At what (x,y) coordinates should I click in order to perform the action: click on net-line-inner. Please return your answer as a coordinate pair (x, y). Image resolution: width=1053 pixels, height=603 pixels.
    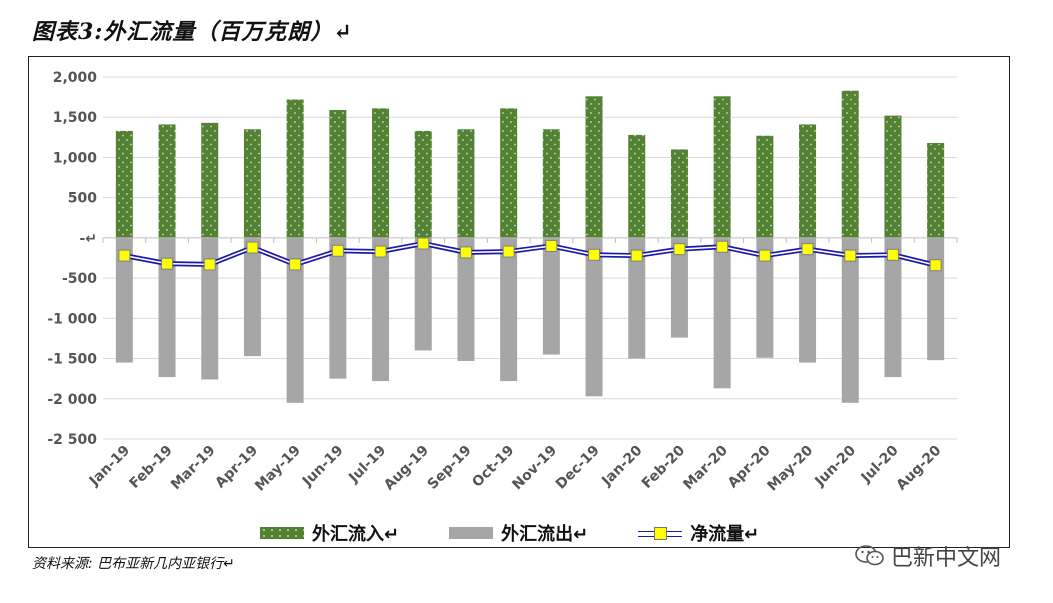
    Looking at the image, I should click on (530, 254).